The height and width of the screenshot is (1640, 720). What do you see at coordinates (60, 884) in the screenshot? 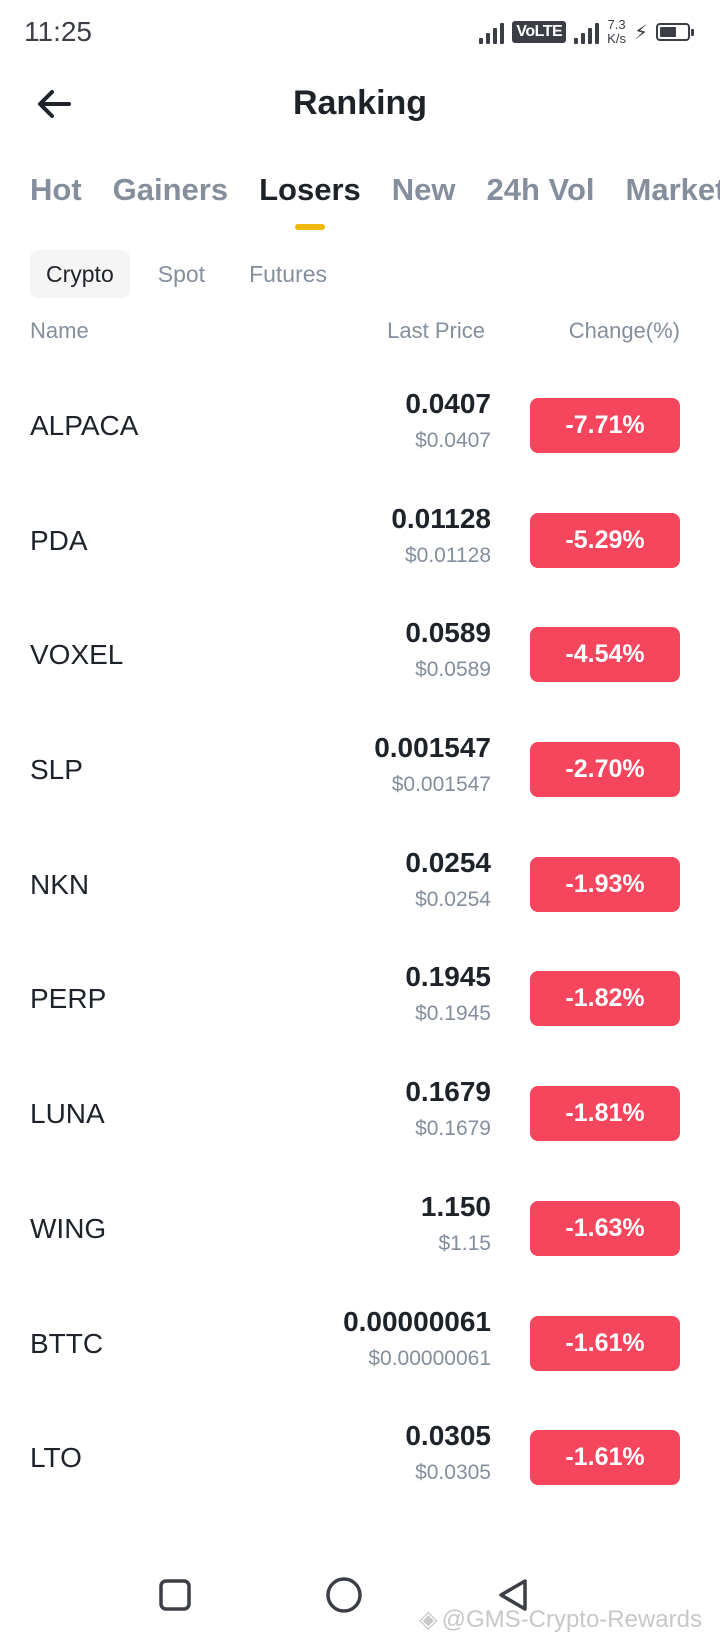
I see `coin-name: NKN` at bounding box center [60, 884].